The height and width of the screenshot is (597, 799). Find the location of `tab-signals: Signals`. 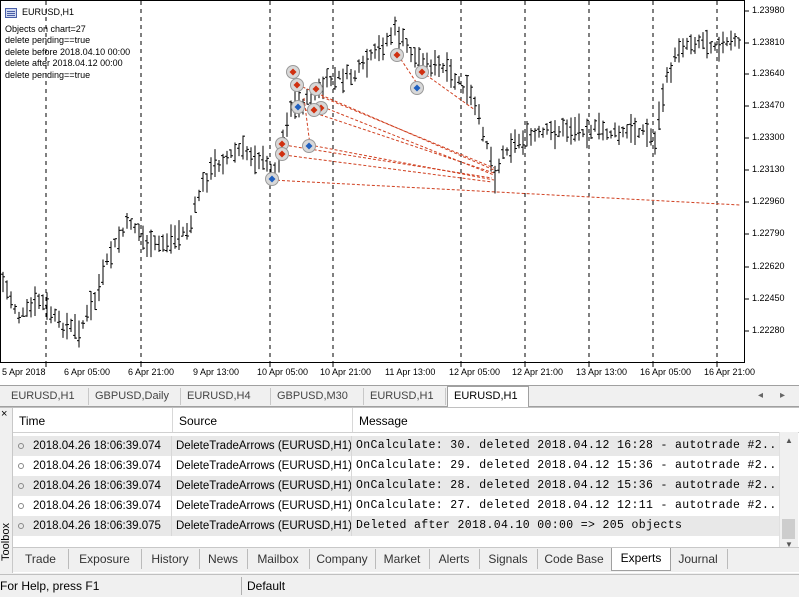

tab-signals: Signals is located at coordinates (508, 559).